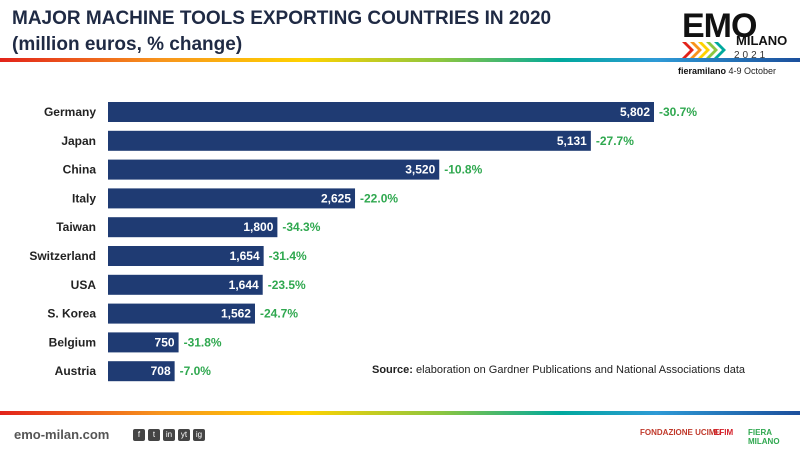 Image resolution: width=800 pixels, height=450 pixels. What do you see at coordinates (635, 112) in the screenshot?
I see `value-label: 5,802` at bounding box center [635, 112].